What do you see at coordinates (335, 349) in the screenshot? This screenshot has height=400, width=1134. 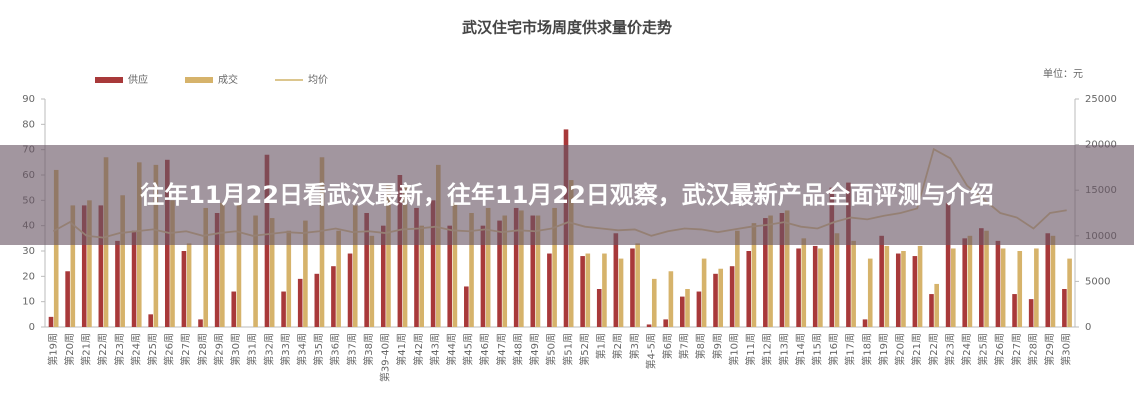 I see `x-tick-label: 第36周` at bounding box center [335, 349].